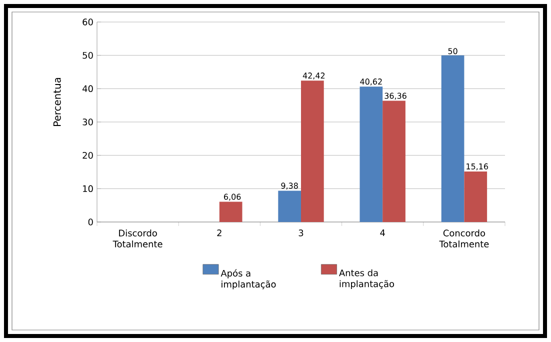 This screenshot has height=342, width=551. What do you see at coordinates (87, 155) in the screenshot?
I see `y-tick-label: 20` at bounding box center [87, 155].